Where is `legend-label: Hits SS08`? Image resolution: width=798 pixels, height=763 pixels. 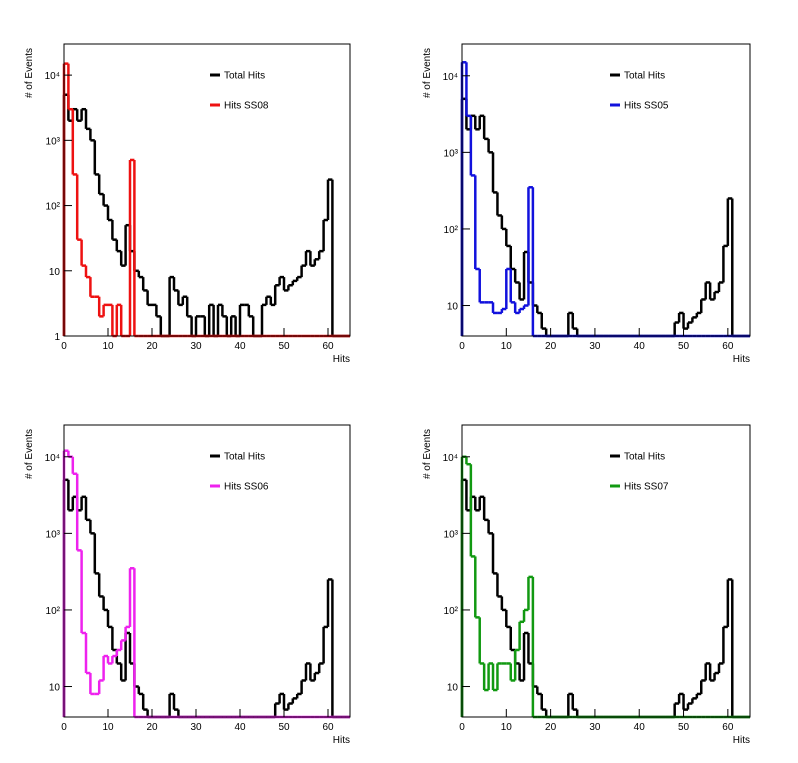 legend-label: Hits SS08 is located at coordinates (246, 106).